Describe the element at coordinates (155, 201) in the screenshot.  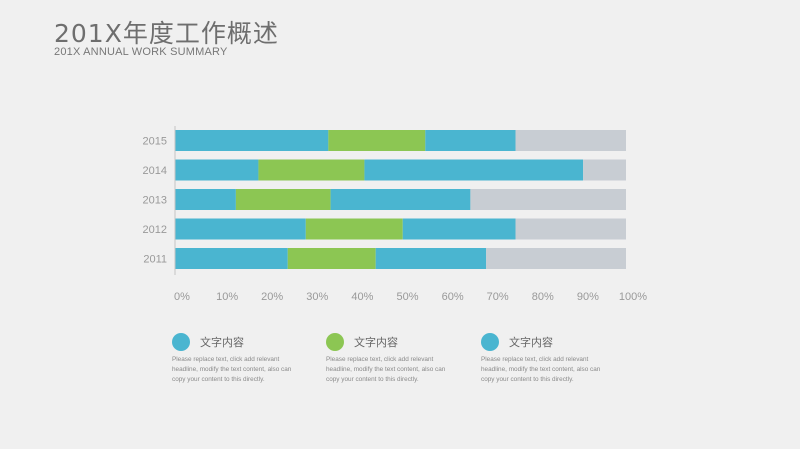
I see `y-tick-label: 2013` at that location.